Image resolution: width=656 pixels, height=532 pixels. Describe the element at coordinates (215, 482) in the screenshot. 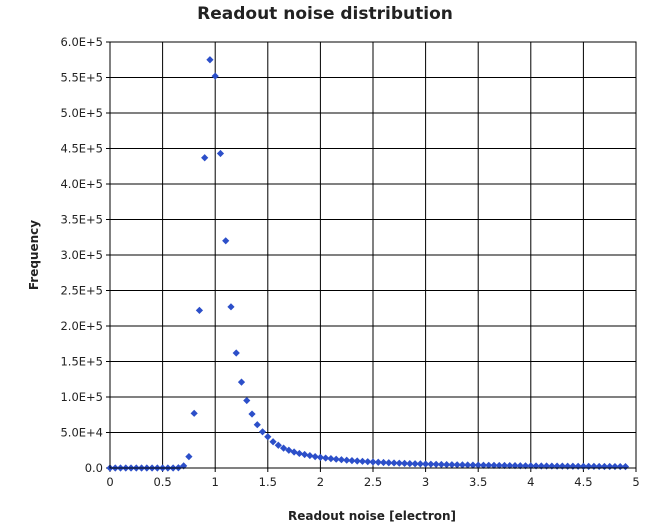

I see `x-tick-label: 1` at that location.